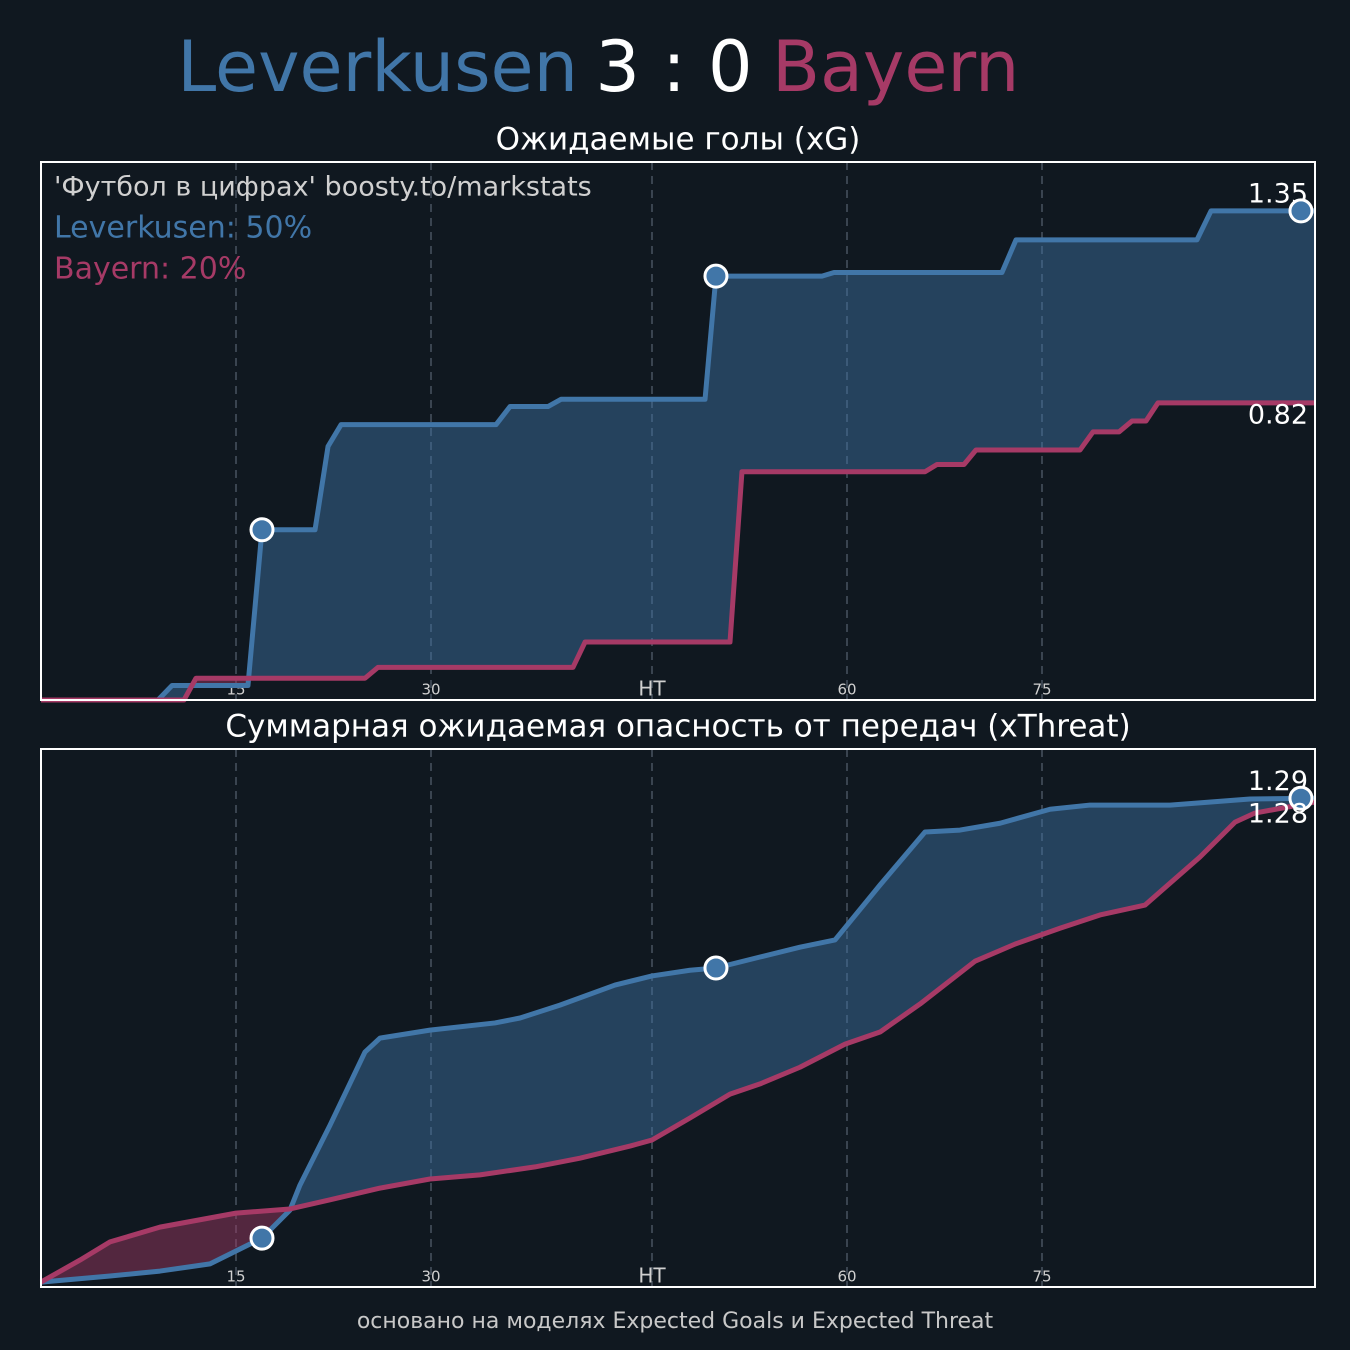  I want to click on away-team: Bayern, so click(895, 67).